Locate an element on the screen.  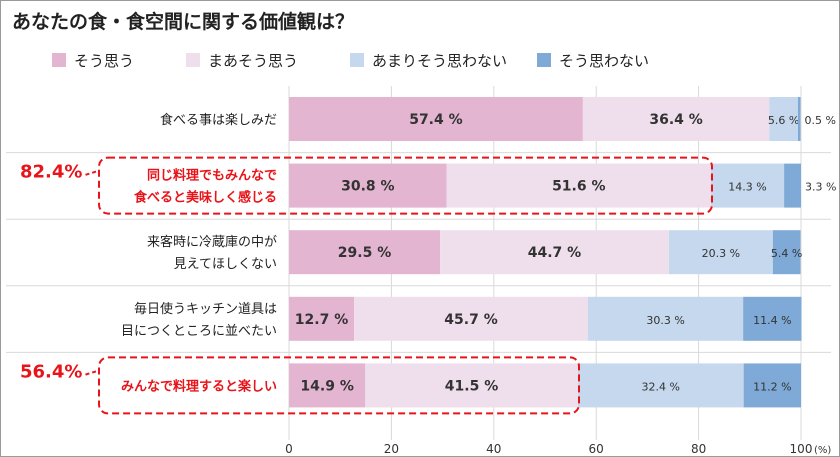
data-label: 45.7 % is located at coordinates (470, 320).